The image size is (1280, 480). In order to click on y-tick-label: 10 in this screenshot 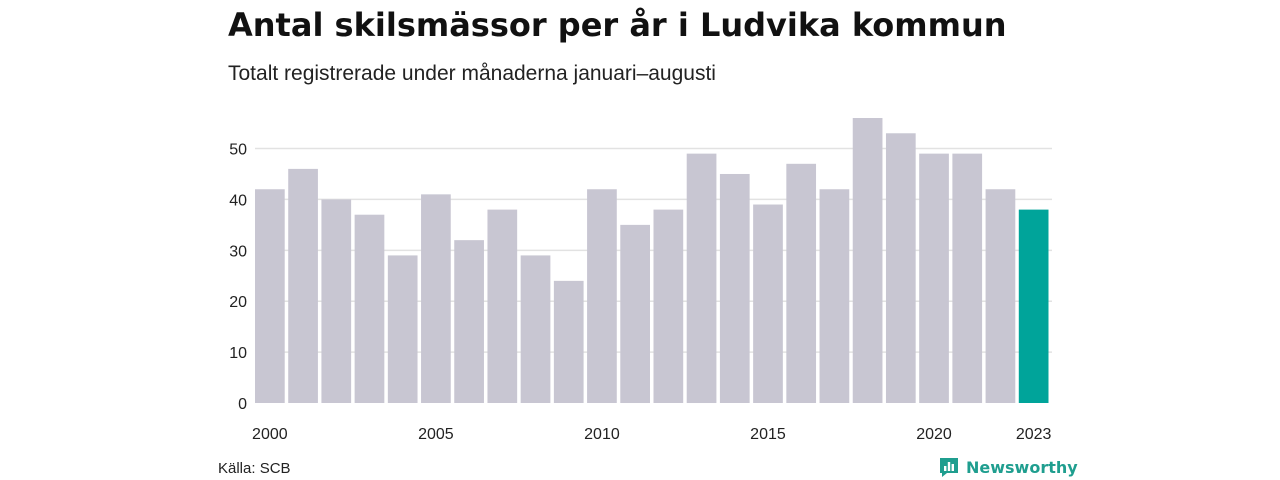, I will do `click(238, 353)`.